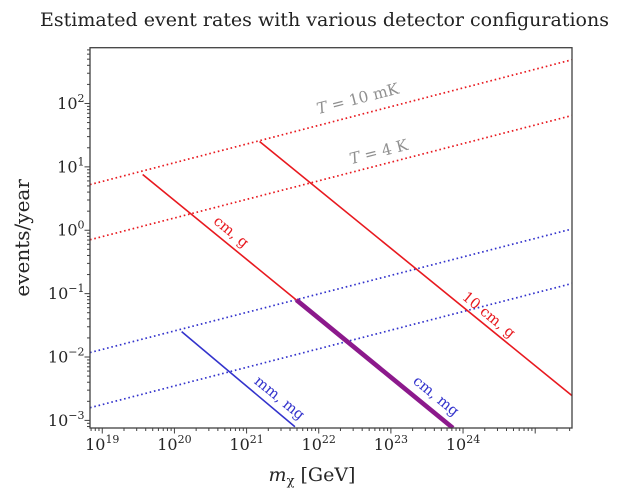  I want to click on x-tick-label: 1024, so click(463, 443).